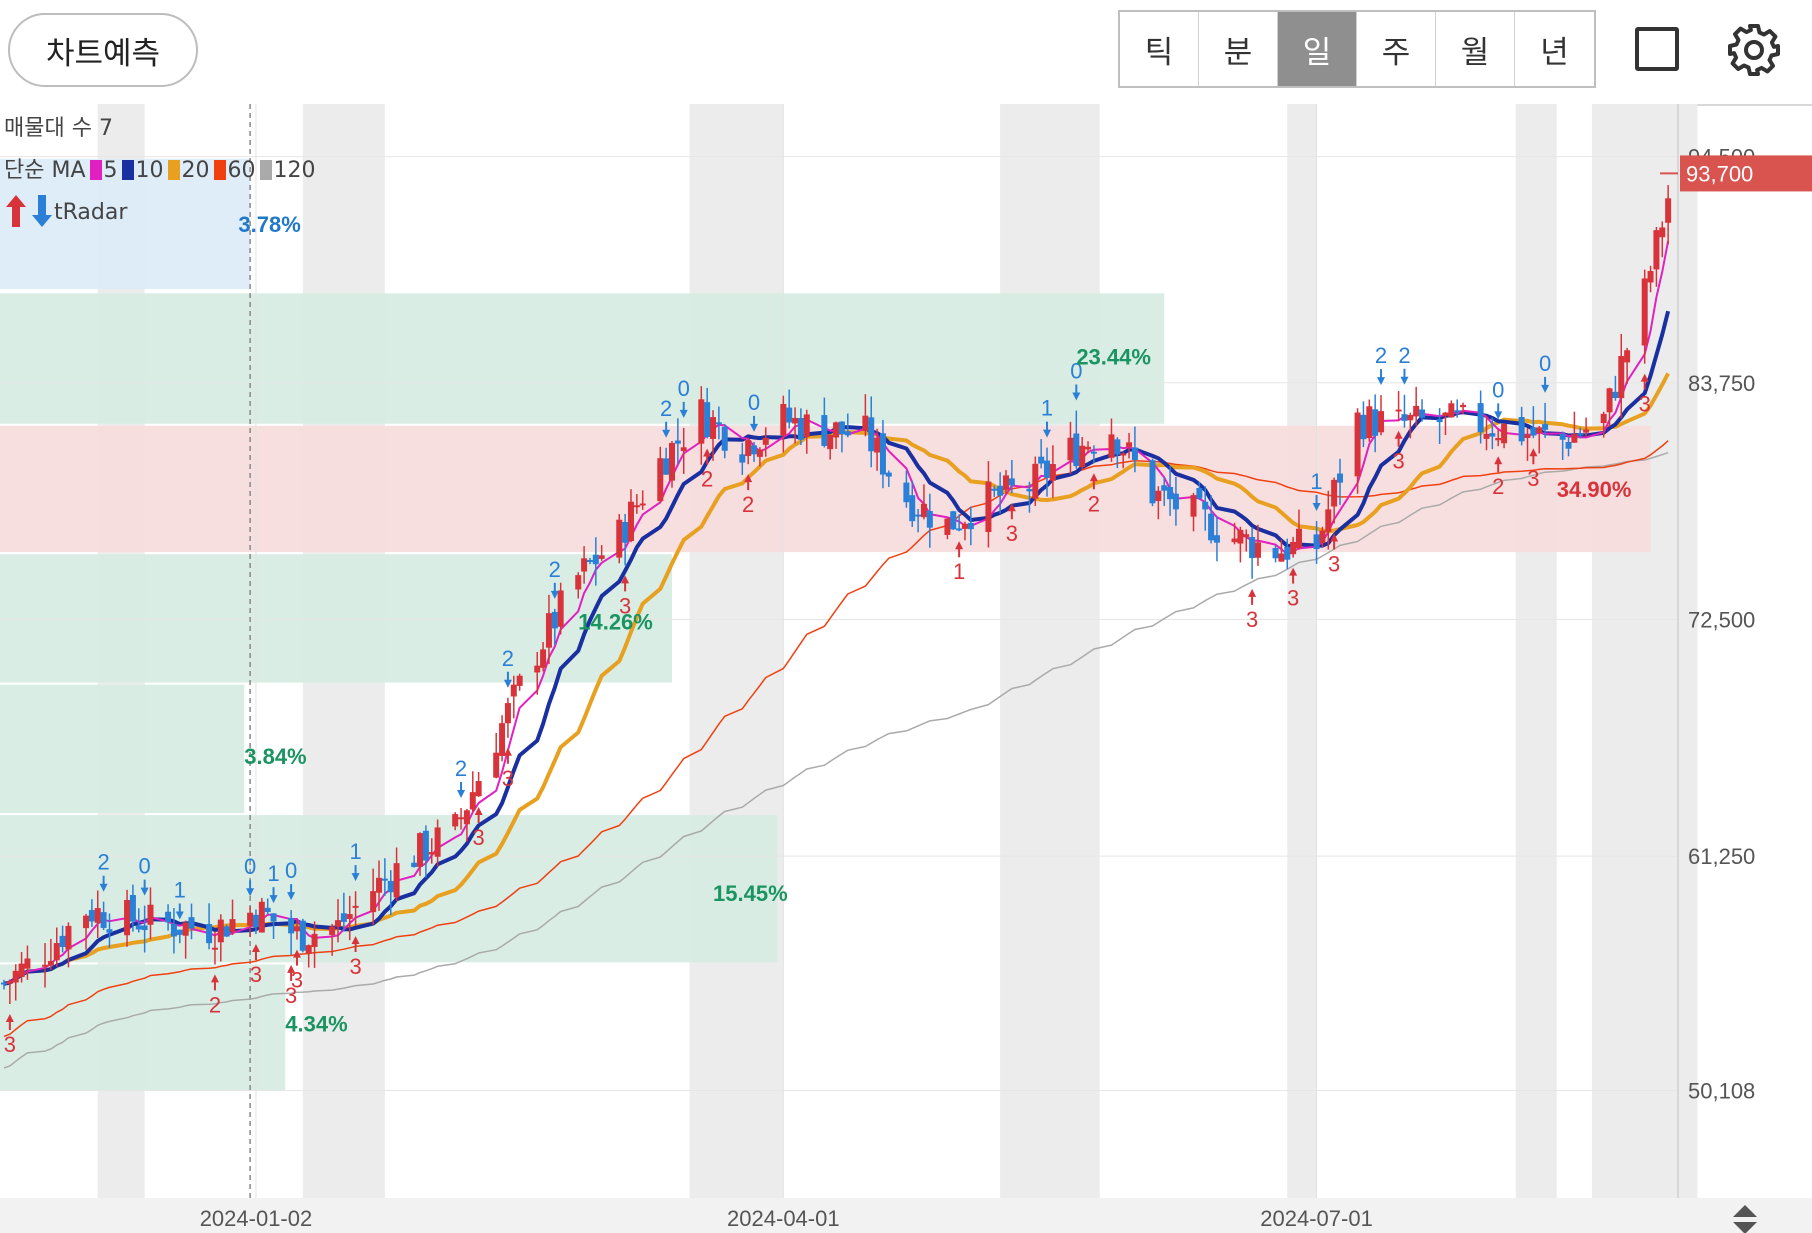  I want to click on volume-zone, so click(143, 1027).